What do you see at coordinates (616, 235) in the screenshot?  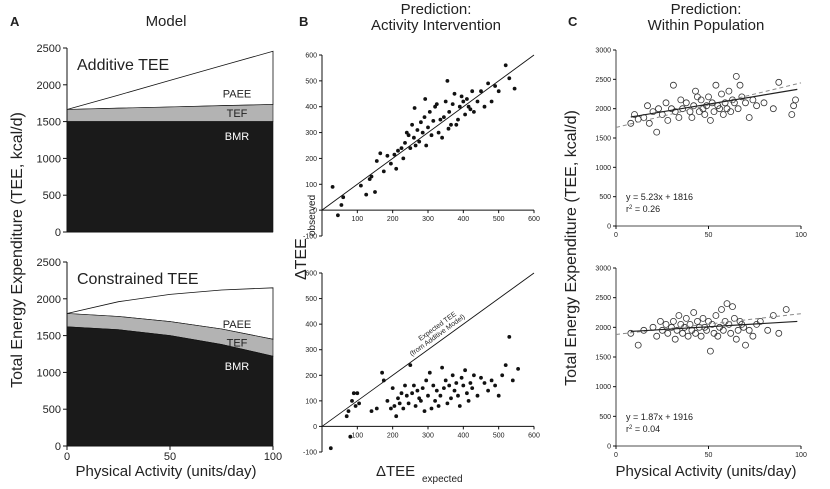 I see `x-tick-label: 0` at bounding box center [616, 235].